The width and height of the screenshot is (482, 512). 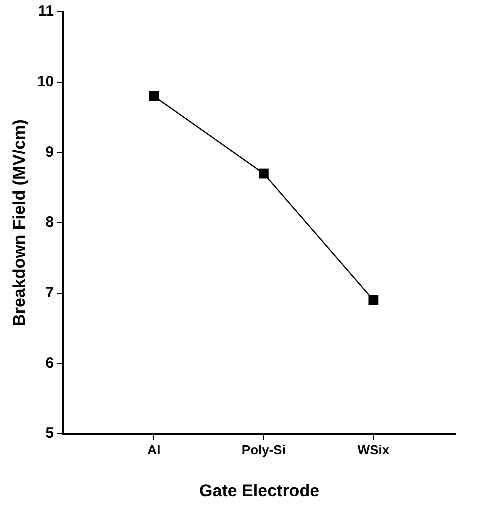 What do you see at coordinates (50, 433) in the screenshot?
I see `y-tick-label: 5` at bounding box center [50, 433].